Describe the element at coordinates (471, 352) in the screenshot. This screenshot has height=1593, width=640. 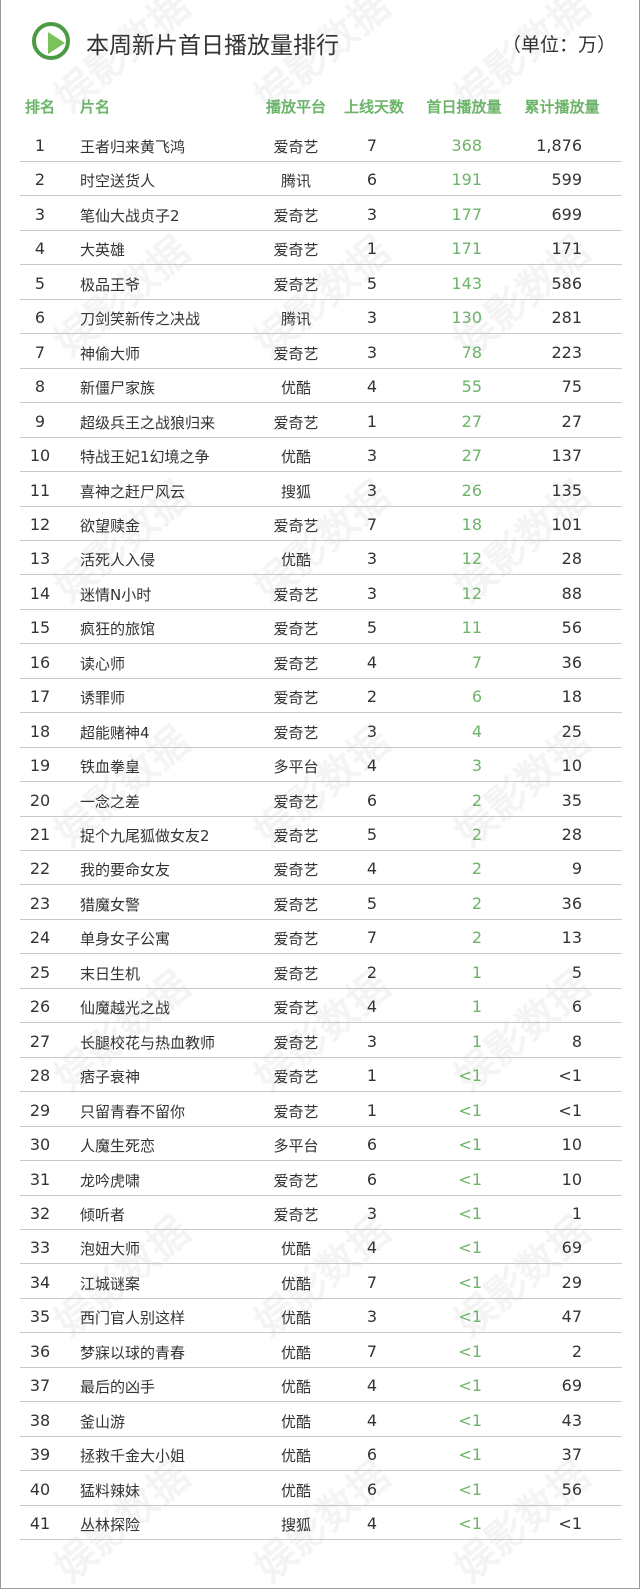
I see `cell-first-day-plays: 78` at that location.